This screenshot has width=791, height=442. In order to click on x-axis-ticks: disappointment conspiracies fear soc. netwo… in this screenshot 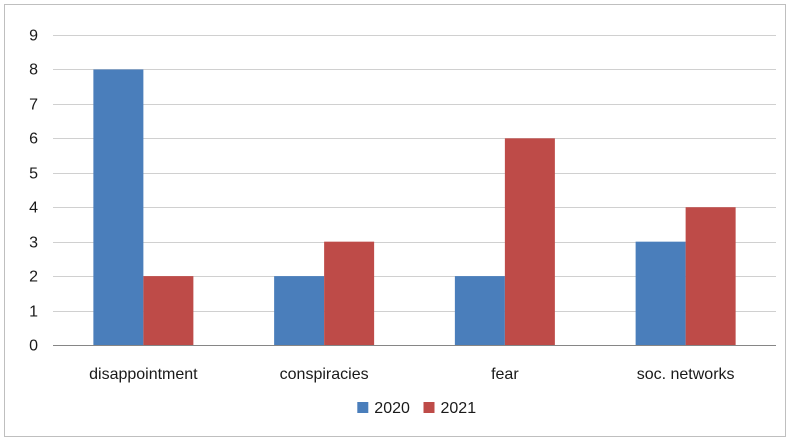, I will do `click(411, 374)`.